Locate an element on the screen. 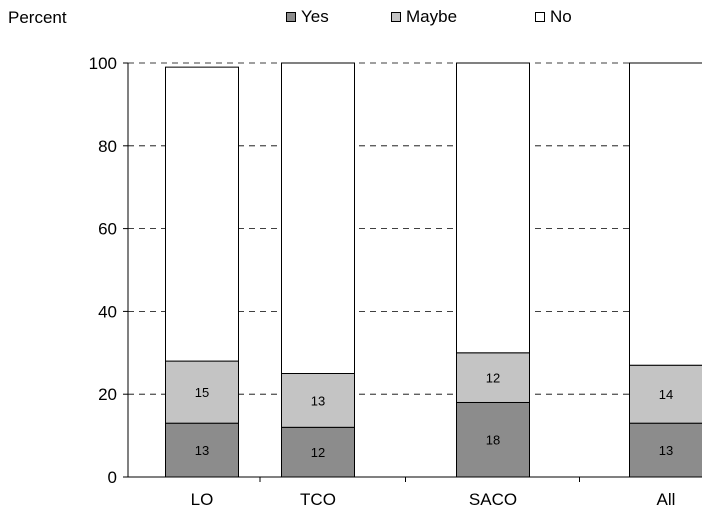  bar-yes-lo is located at coordinates (202, 450).